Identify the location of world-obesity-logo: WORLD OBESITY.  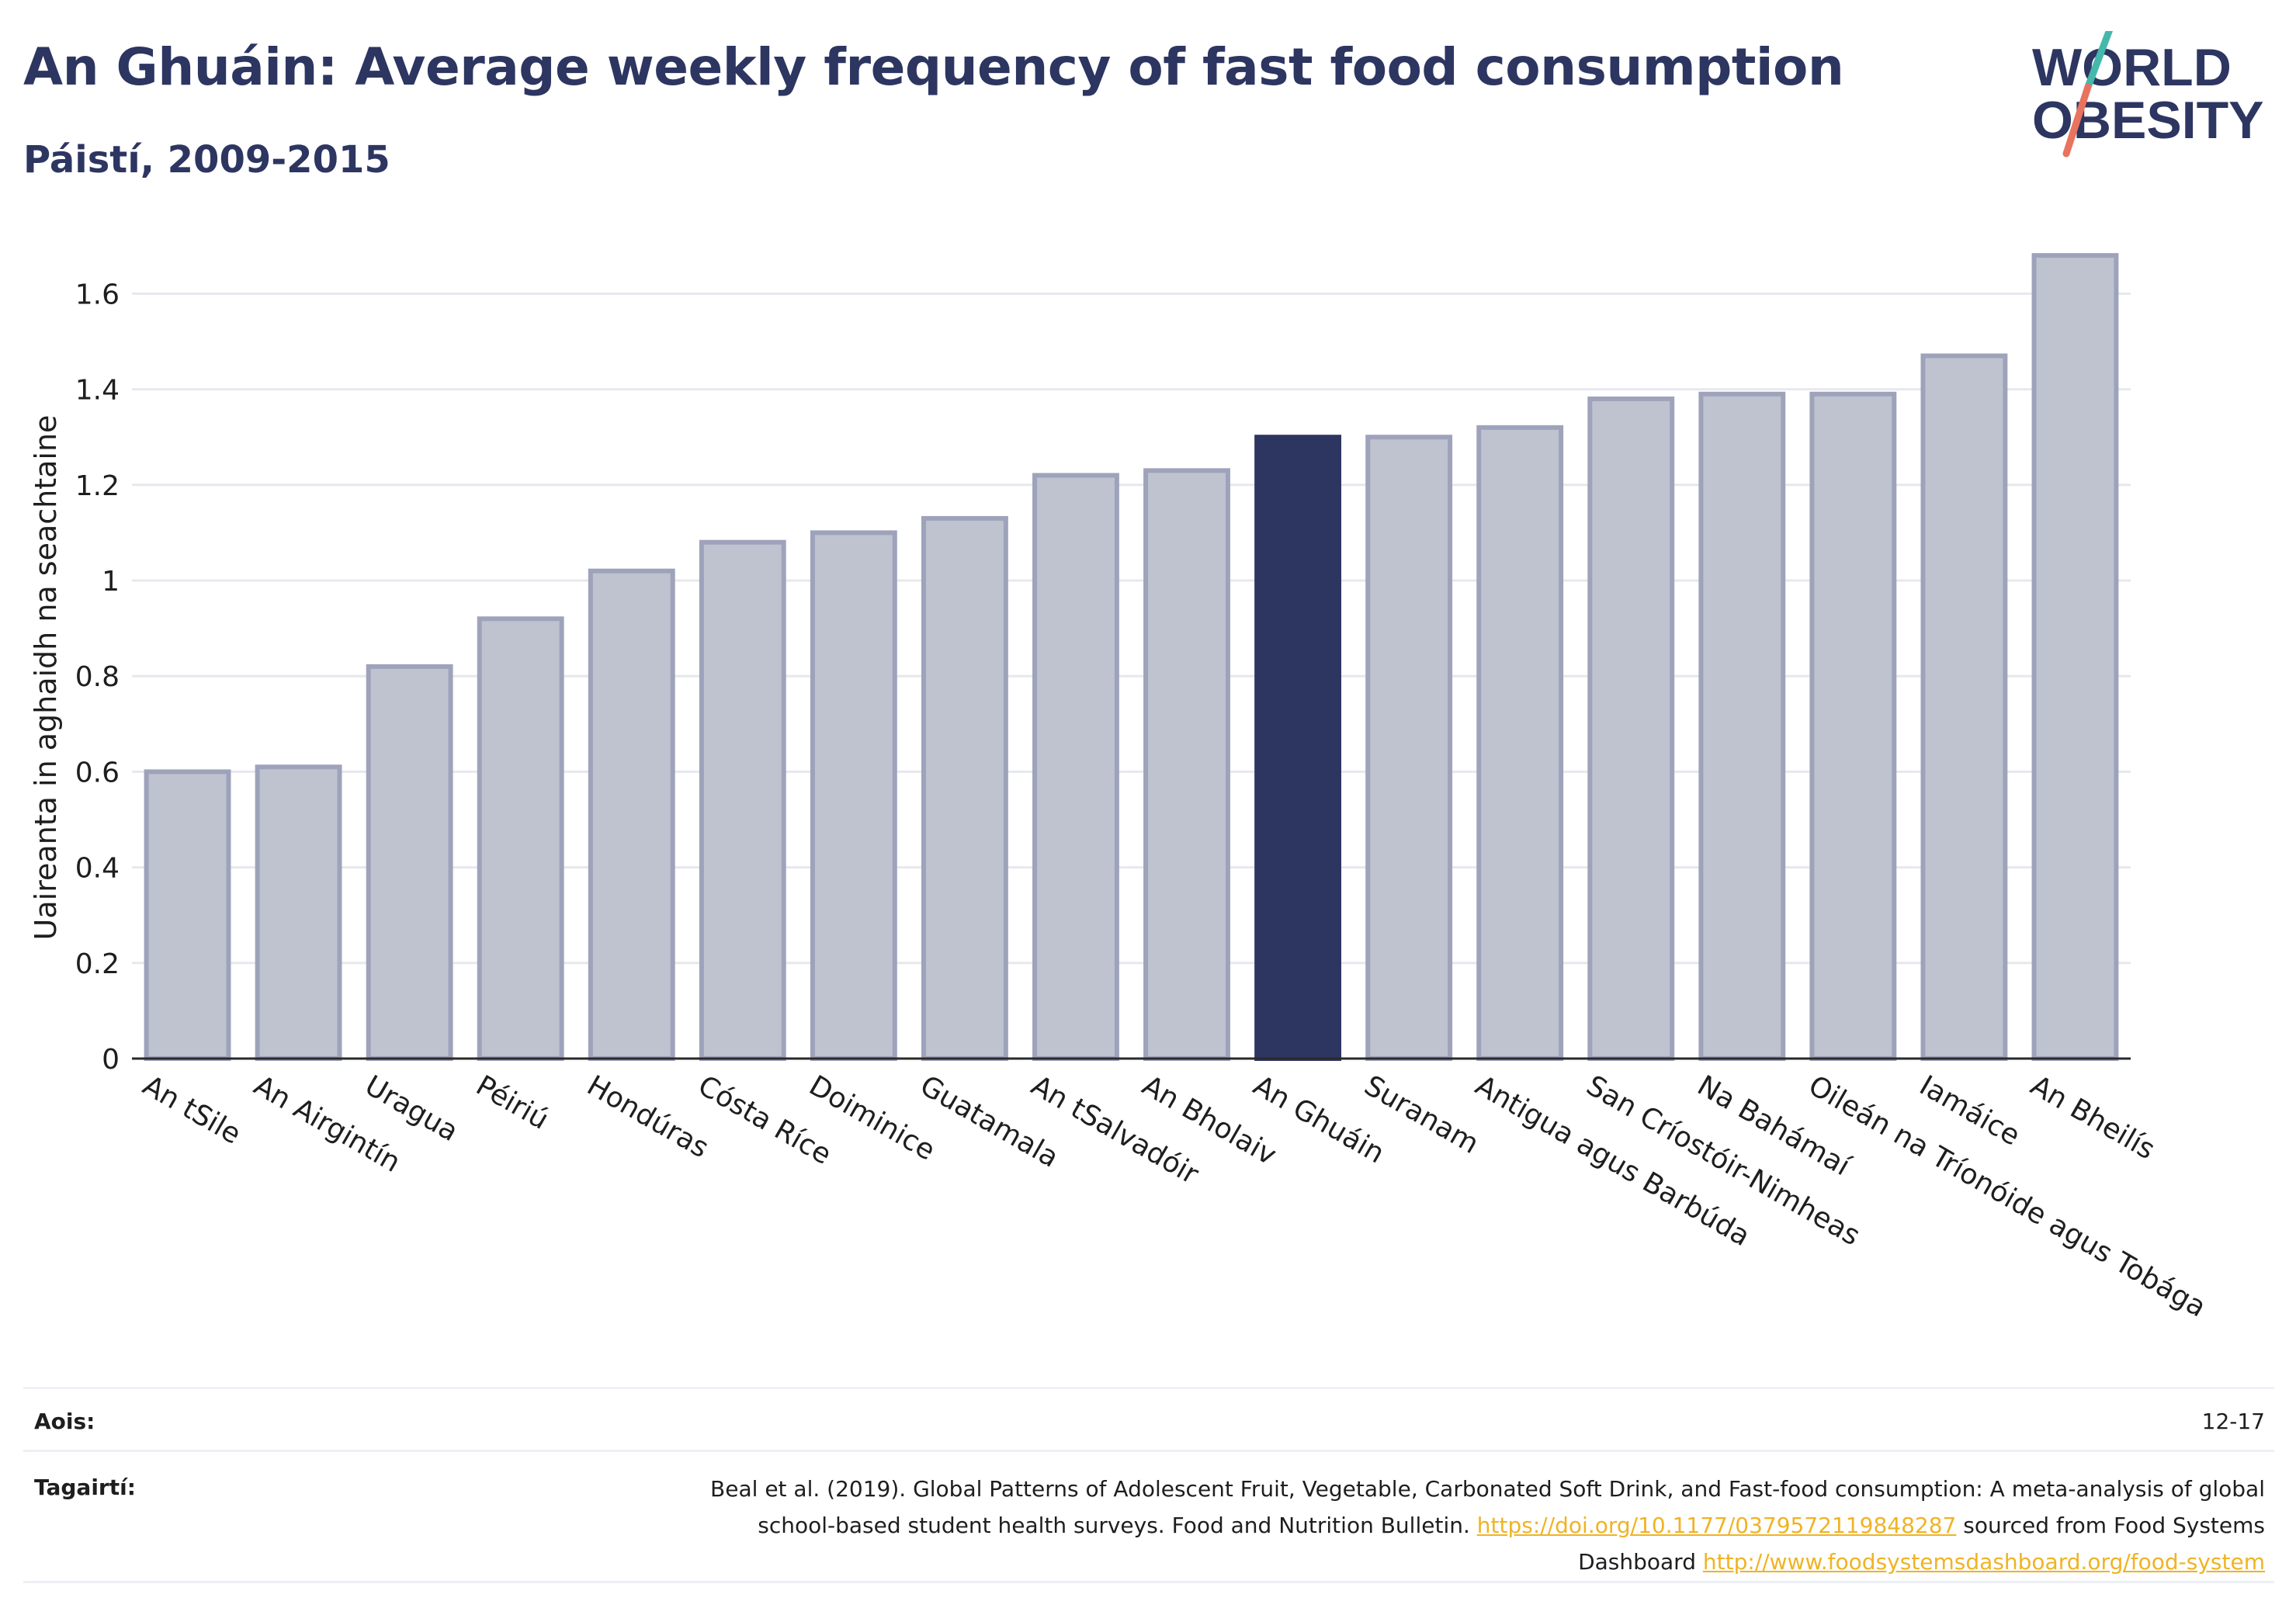
(2148, 94).